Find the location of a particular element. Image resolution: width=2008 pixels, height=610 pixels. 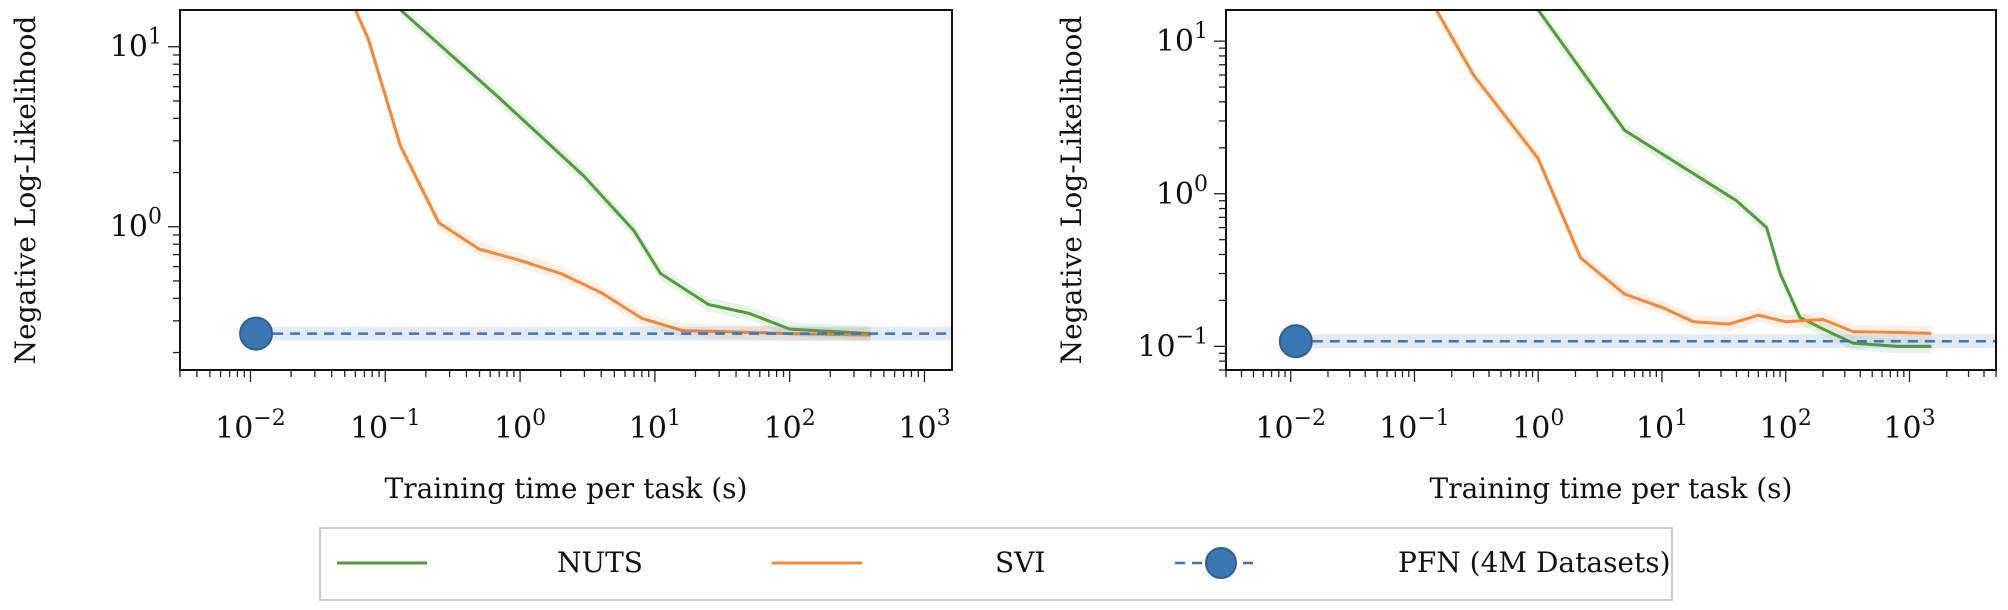

legend-nuts-label: NUTS is located at coordinates (600, 562).